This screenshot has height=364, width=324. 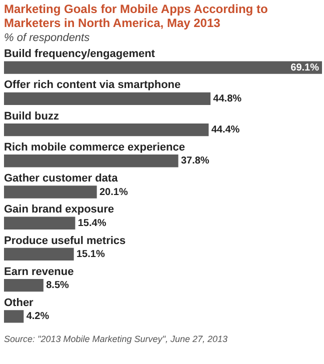 What do you see at coordinates (47, 38) in the screenshot?
I see `chart-subtitle: % of respondents` at bounding box center [47, 38].